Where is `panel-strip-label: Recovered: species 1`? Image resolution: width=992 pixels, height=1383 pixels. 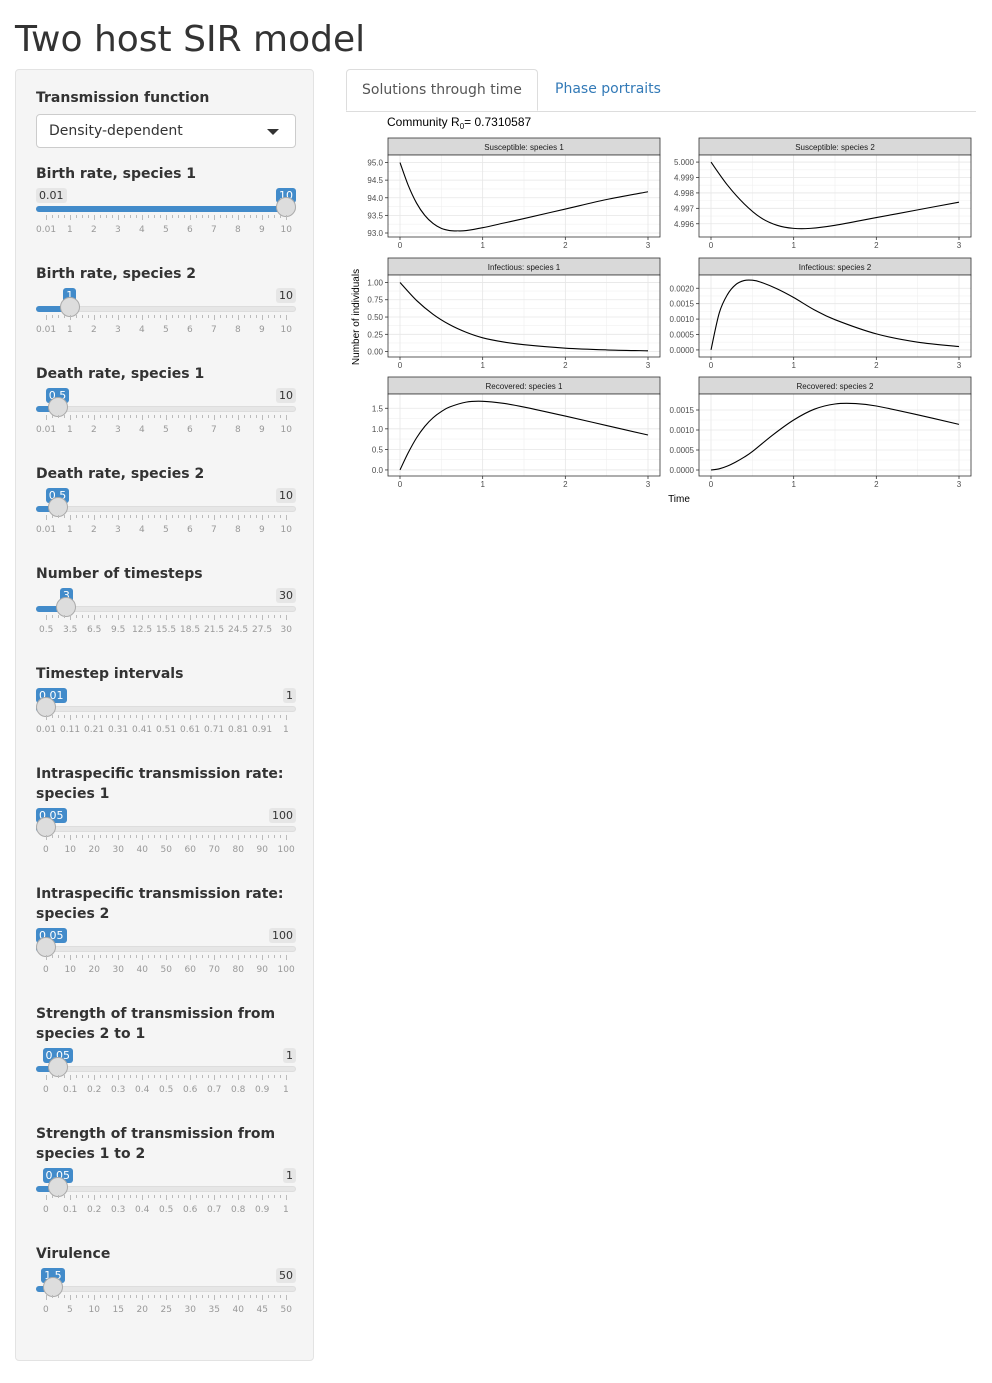 panel-strip-label: Recovered: species 1 is located at coordinates (524, 386).